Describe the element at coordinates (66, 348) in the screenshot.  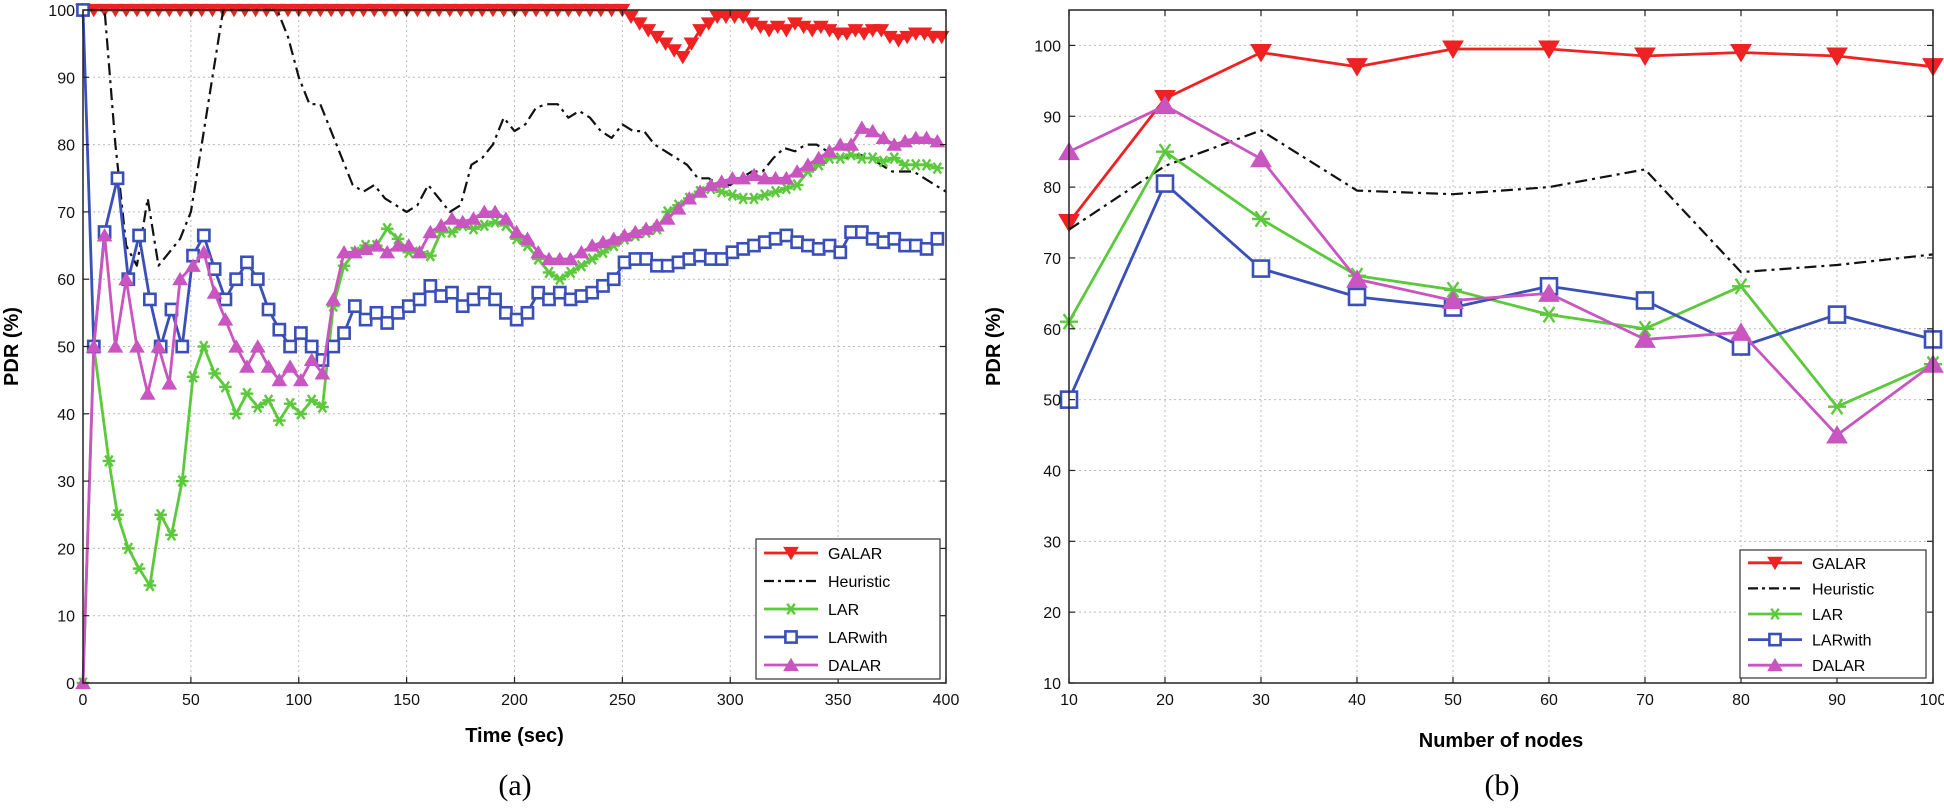
I see `y-tick-label: 50` at that location.